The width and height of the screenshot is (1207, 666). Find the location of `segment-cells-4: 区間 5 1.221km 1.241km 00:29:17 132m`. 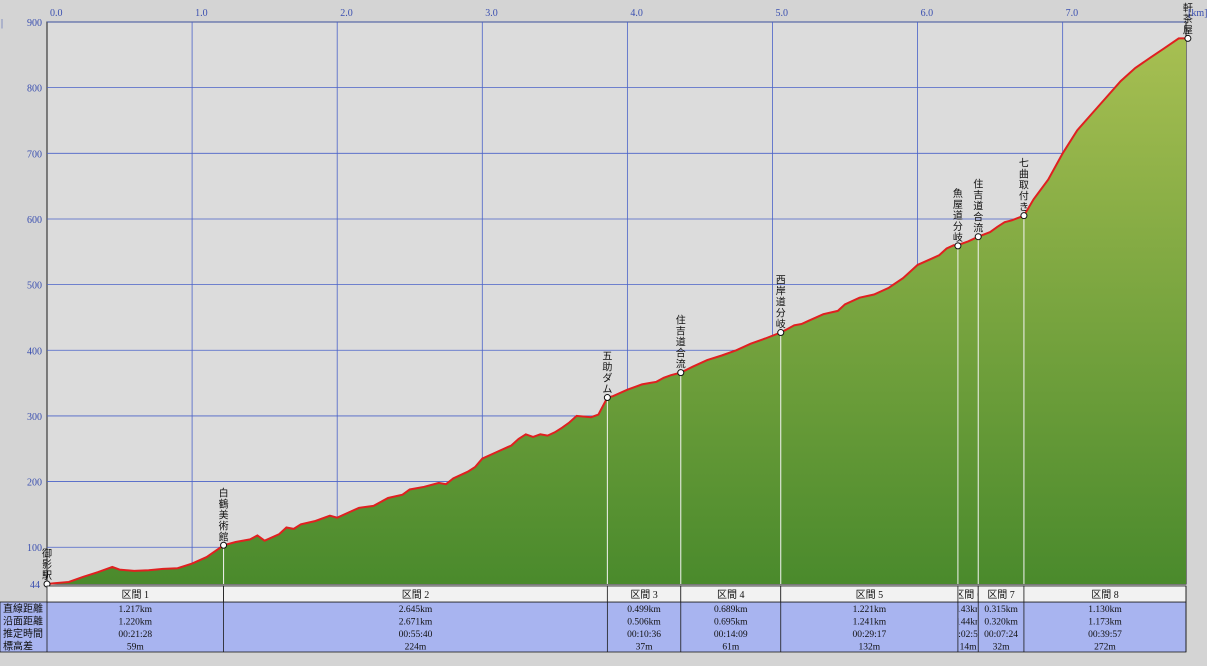

segment-cells-4: 区間 5 1.221km 1.241km 00:29:17 132m is located at coordinates (869, 621).